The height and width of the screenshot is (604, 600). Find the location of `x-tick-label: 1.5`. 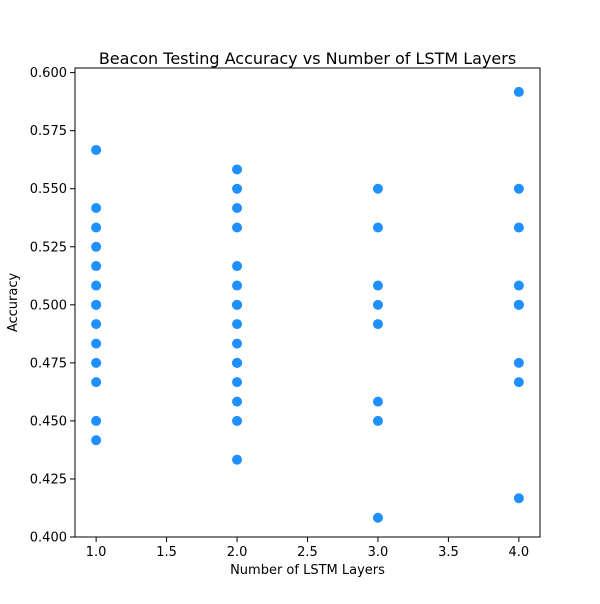

x-tick-label: 1.5 is located at coordinates (166, 552).